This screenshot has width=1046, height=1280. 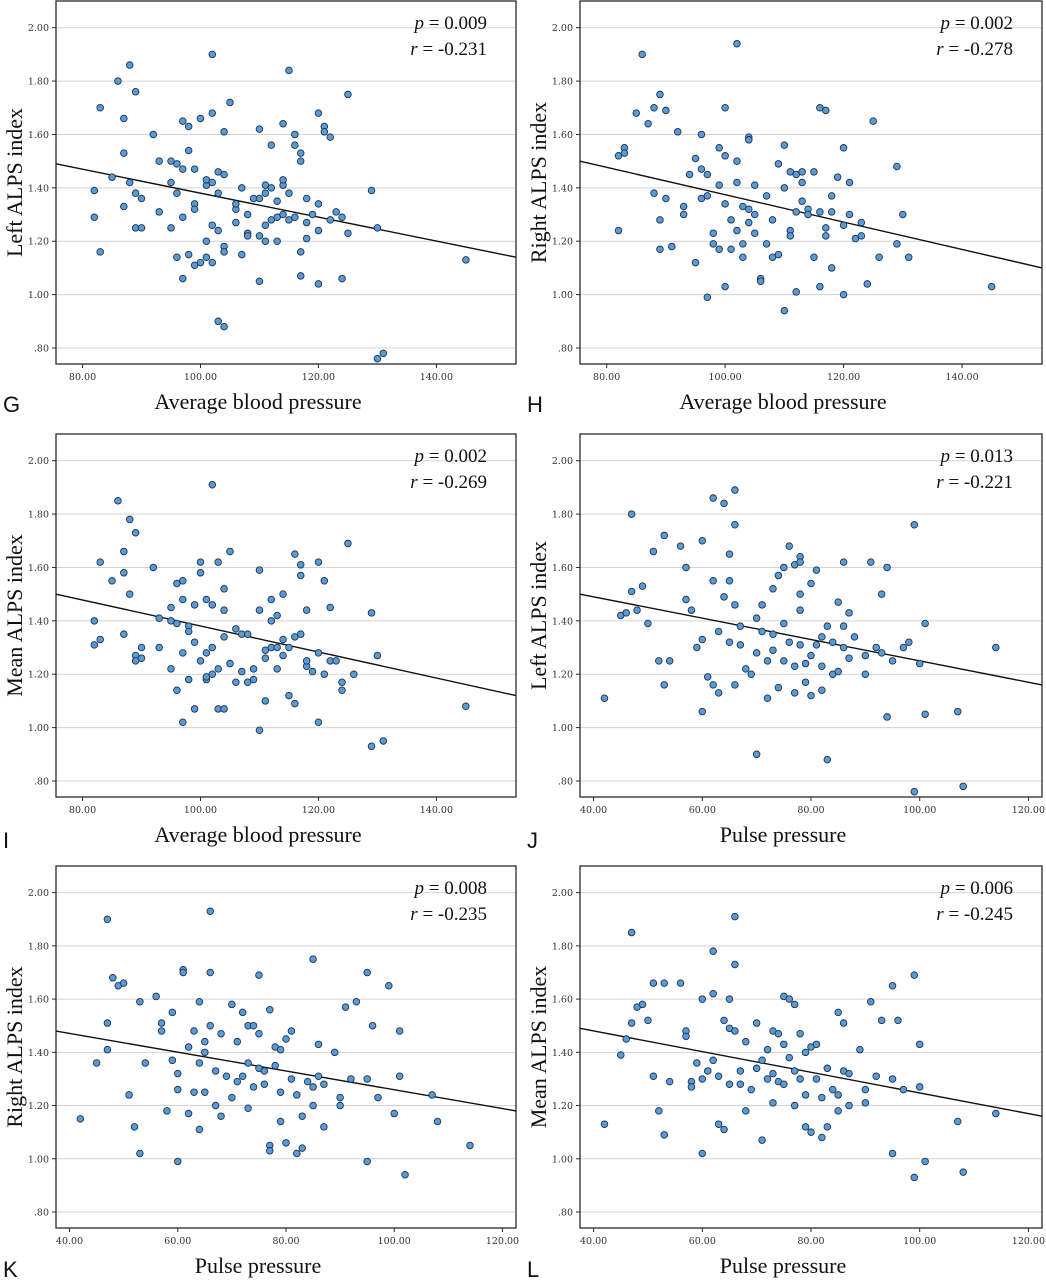 I want to click on y-tick-label: 1.80, so click(x=38, y=946).